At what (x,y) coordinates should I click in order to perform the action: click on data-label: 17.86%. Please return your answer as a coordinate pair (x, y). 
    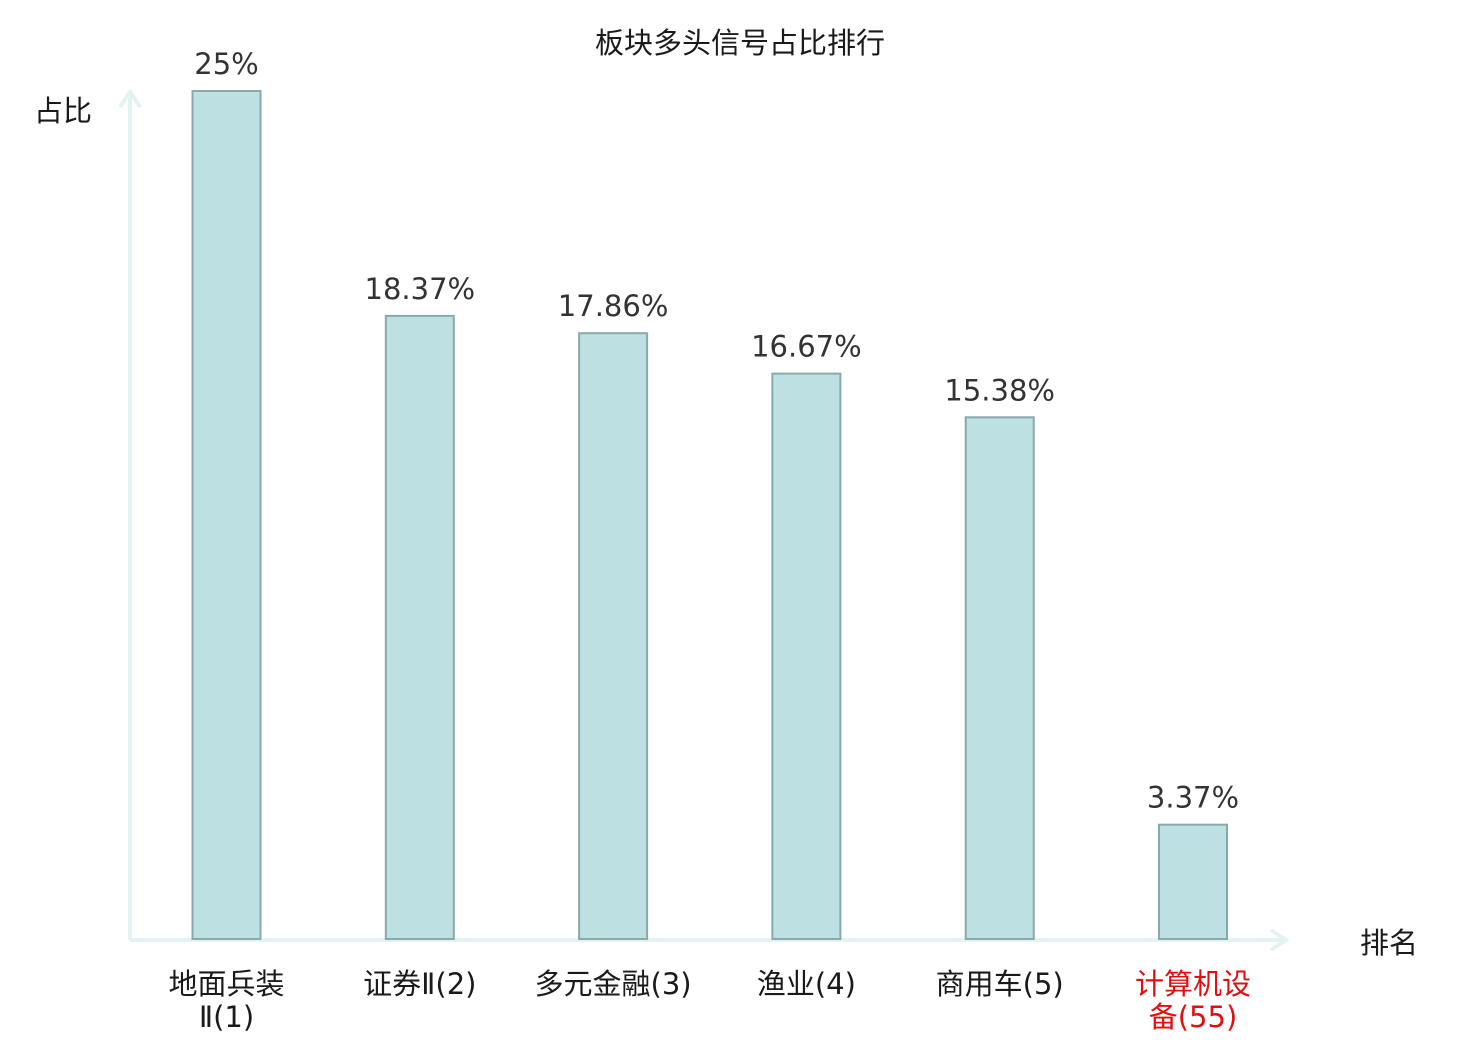
    Looking at the image, I should click on (613, 306).